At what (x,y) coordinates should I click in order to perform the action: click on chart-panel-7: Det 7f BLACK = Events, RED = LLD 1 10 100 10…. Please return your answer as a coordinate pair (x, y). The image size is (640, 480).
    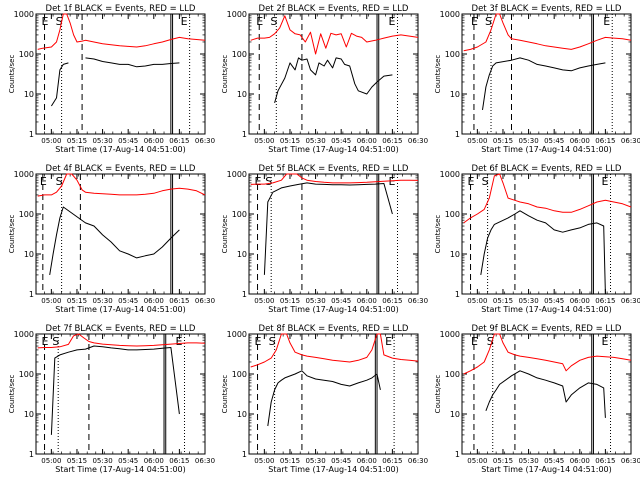
    Looking at the image, I should click on (111, 399).